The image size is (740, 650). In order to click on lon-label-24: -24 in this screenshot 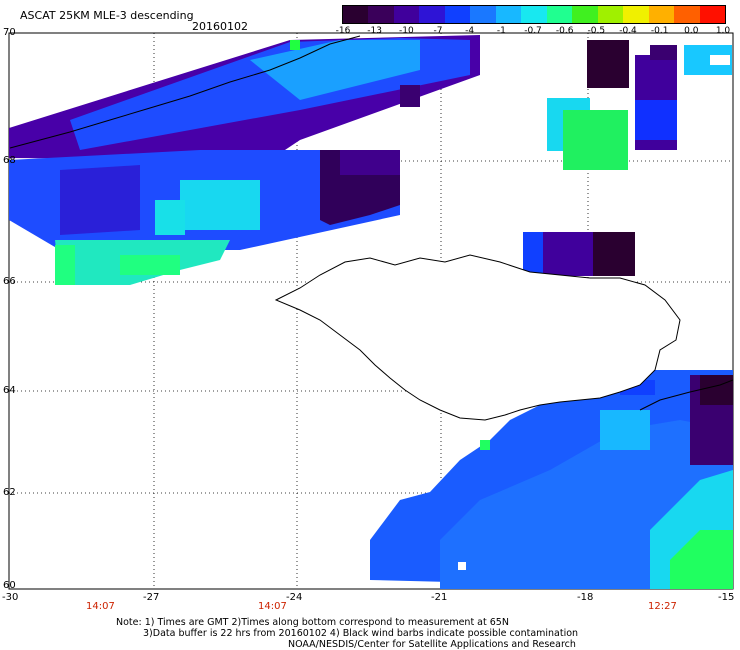, I will do `click(294, 597)`.